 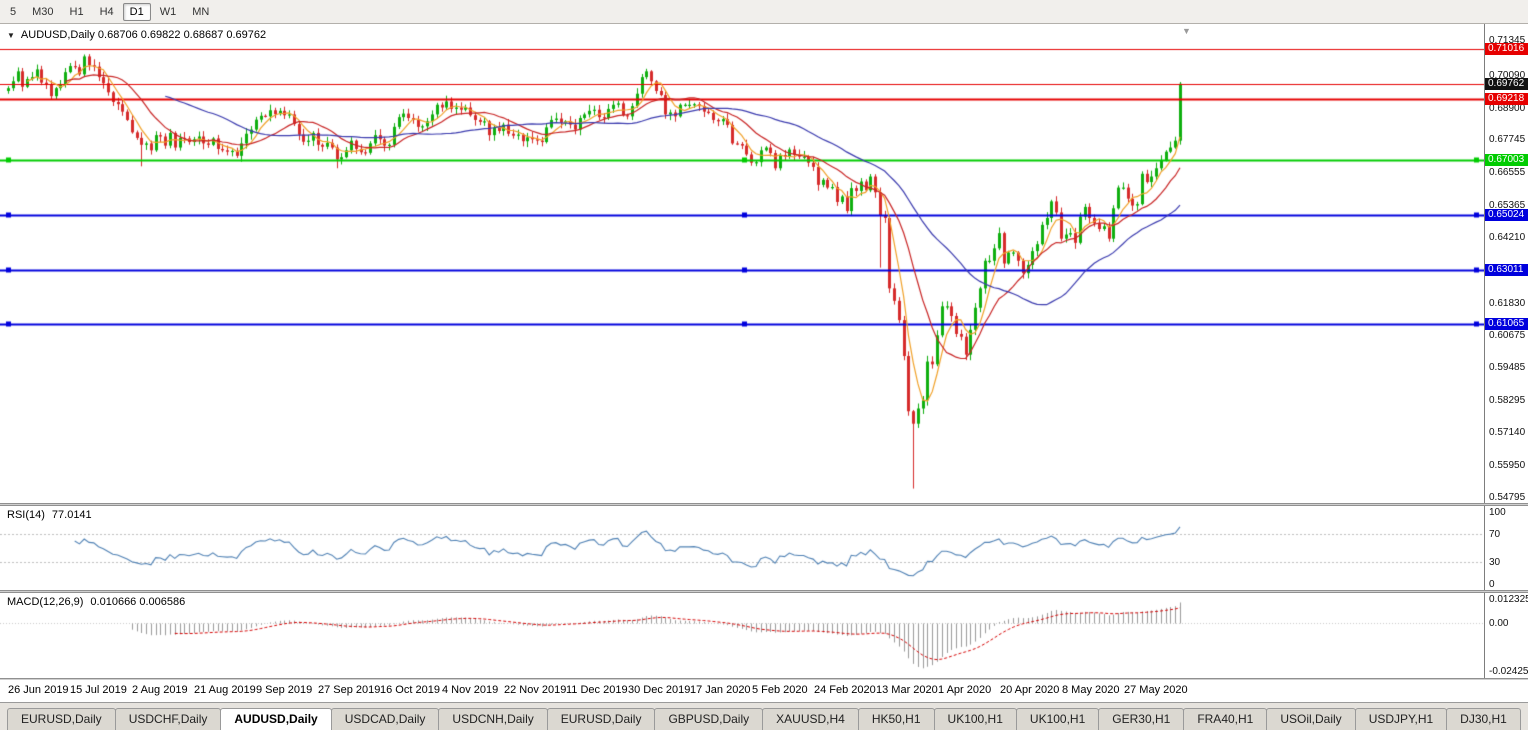 I want to click on tab-hk50-h1: HK50,H1, so click(x=896, y=719).